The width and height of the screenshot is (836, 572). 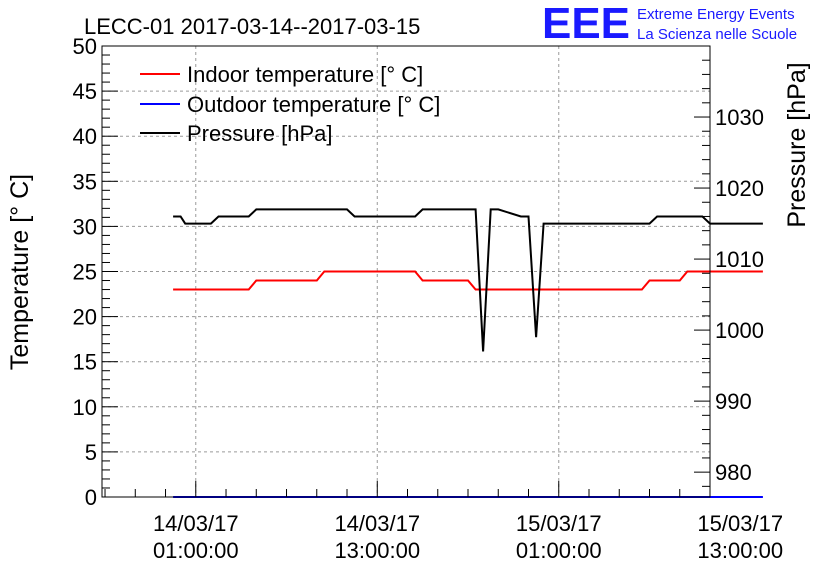 What do you see at coordinates (85, 181) in the screenshot?
I see `y-tick-label: 35` at bounding box center [85, 181].